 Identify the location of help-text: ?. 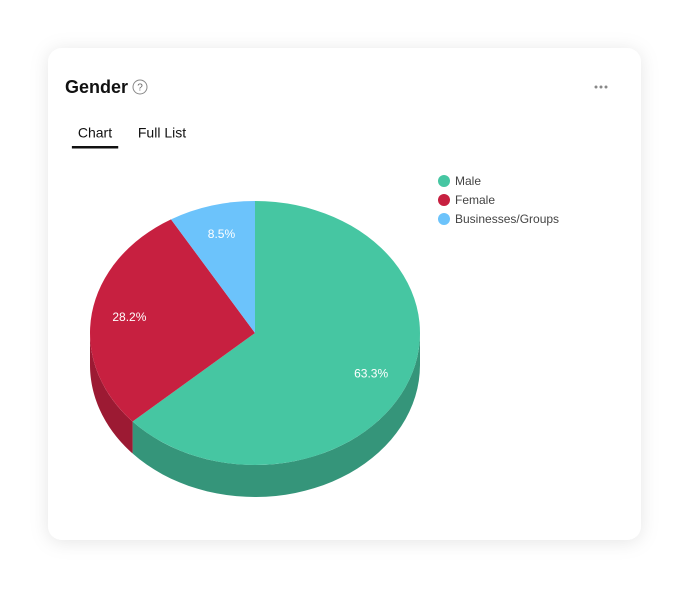
(140, 88).